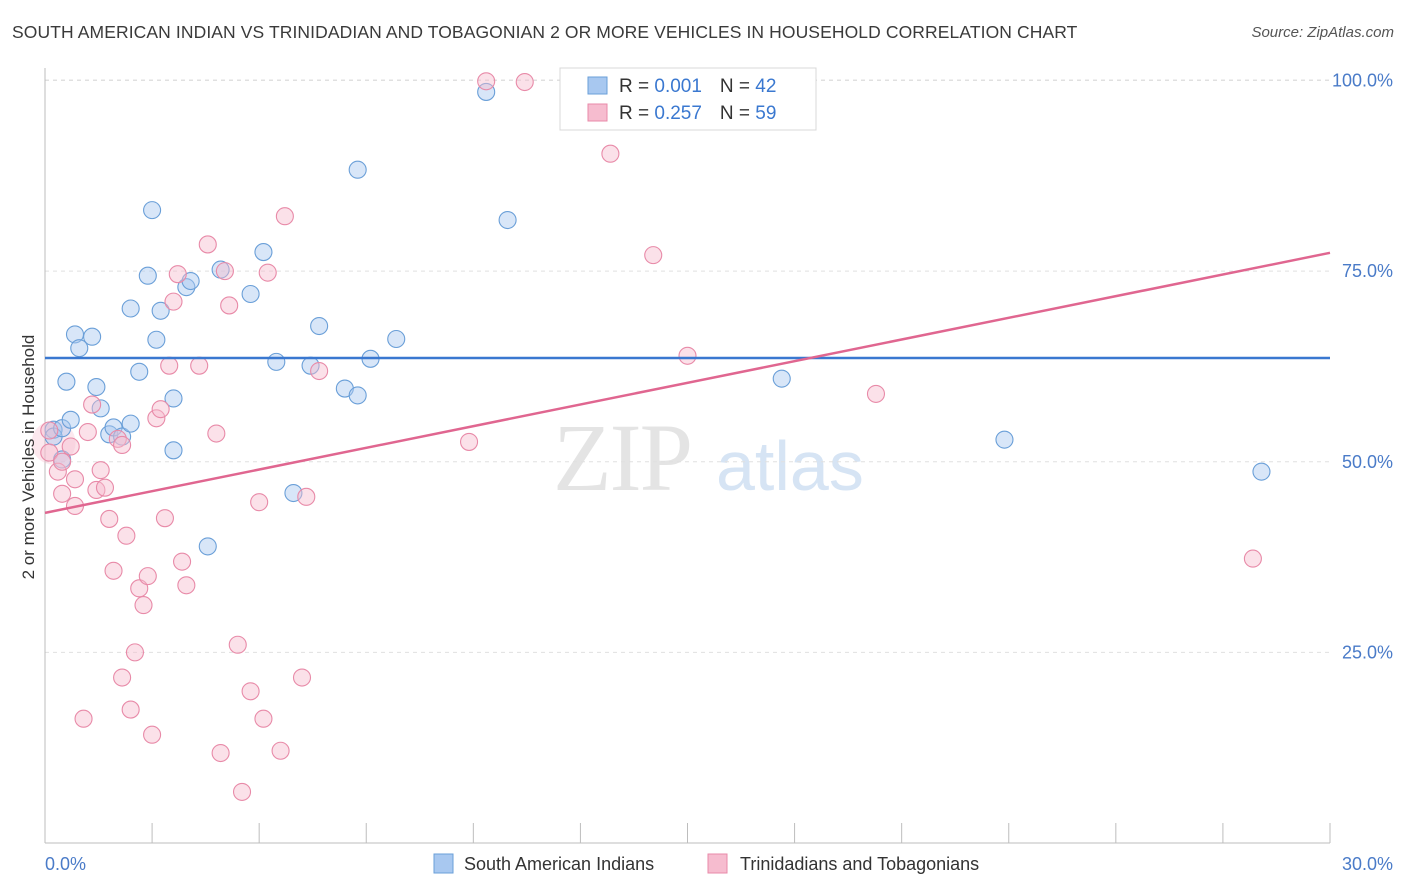 The width and height of the screenshot is (1406, 892). I want to click on source-label: Source: ZipAtlas.com, so click(1322, 32).